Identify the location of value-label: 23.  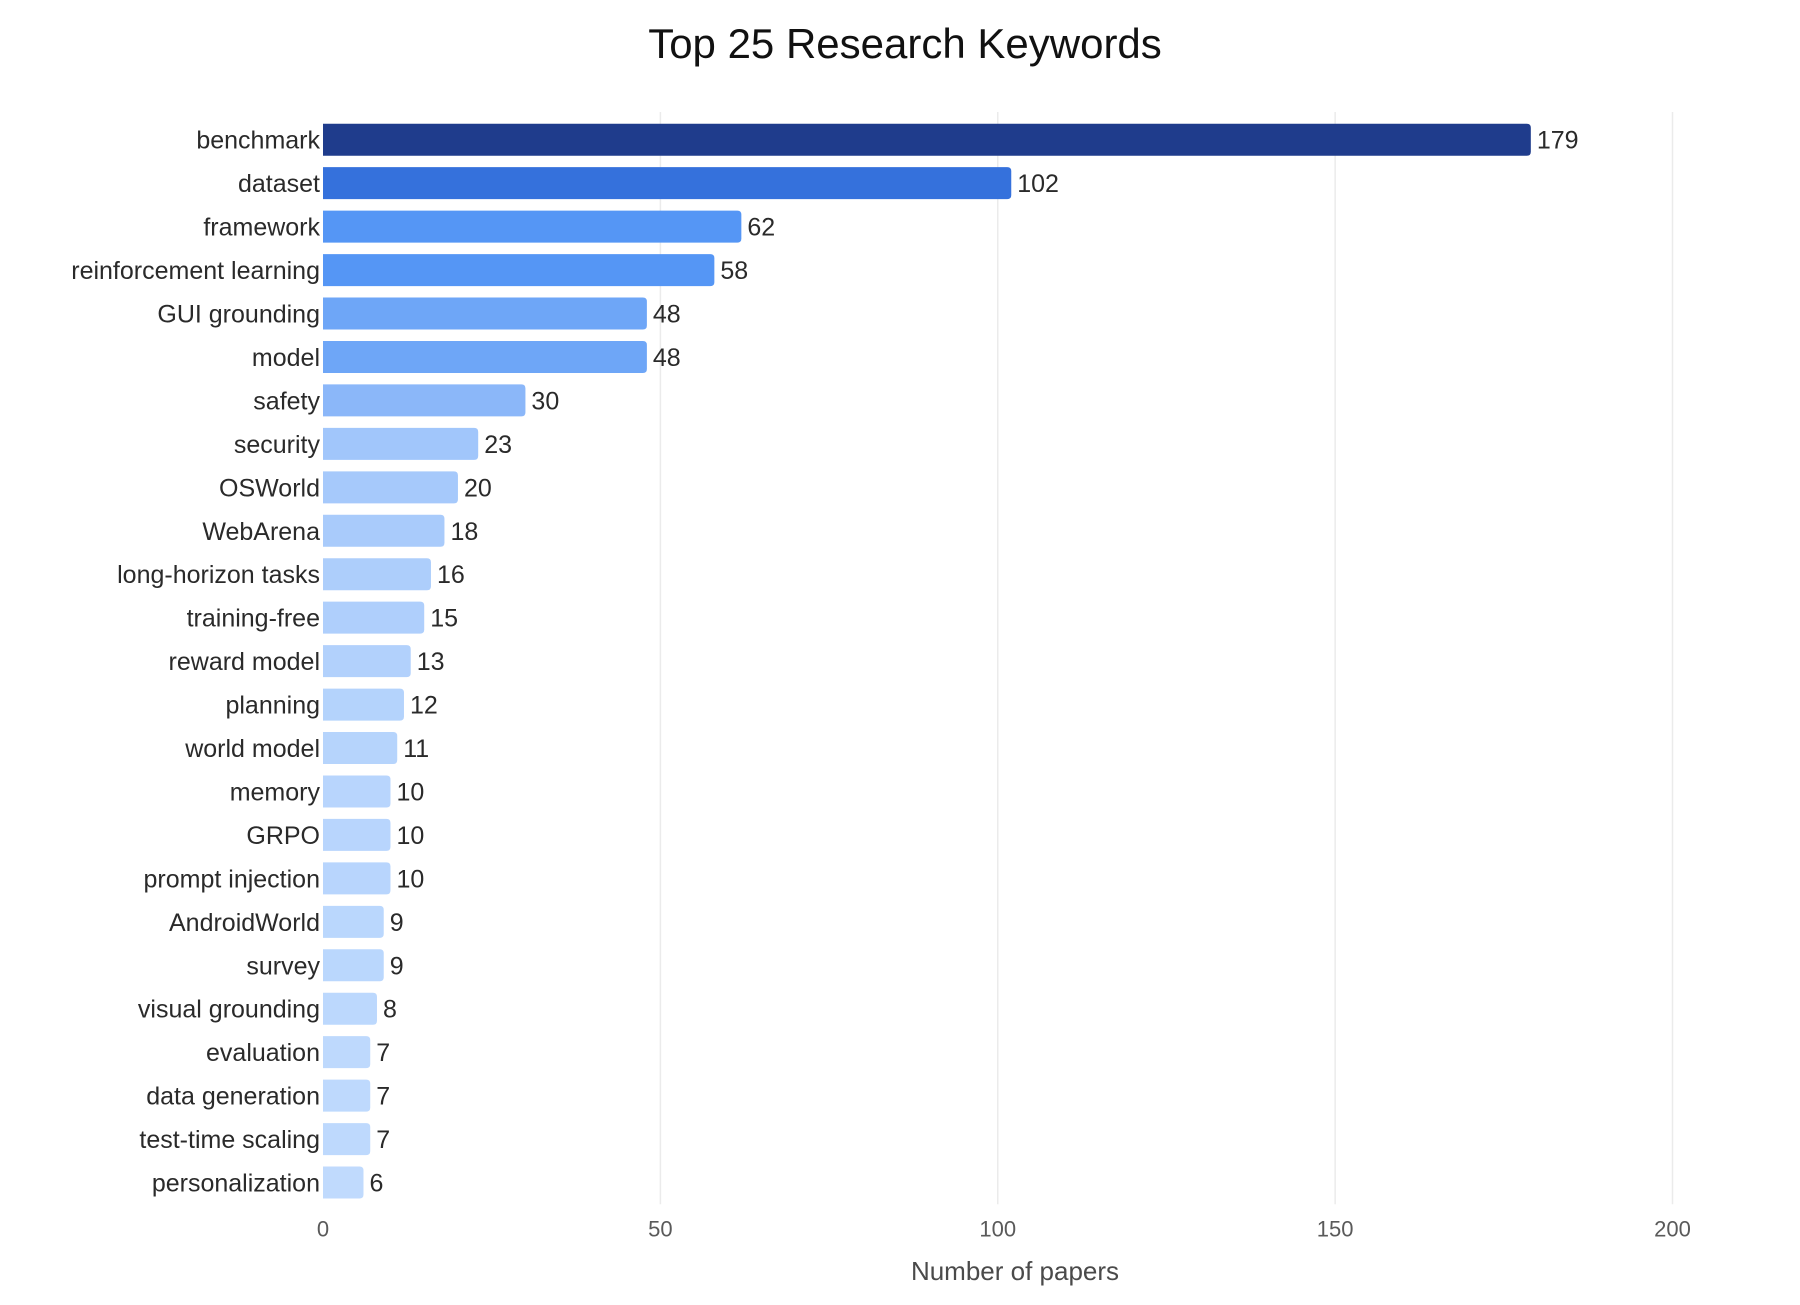
(498, 445).